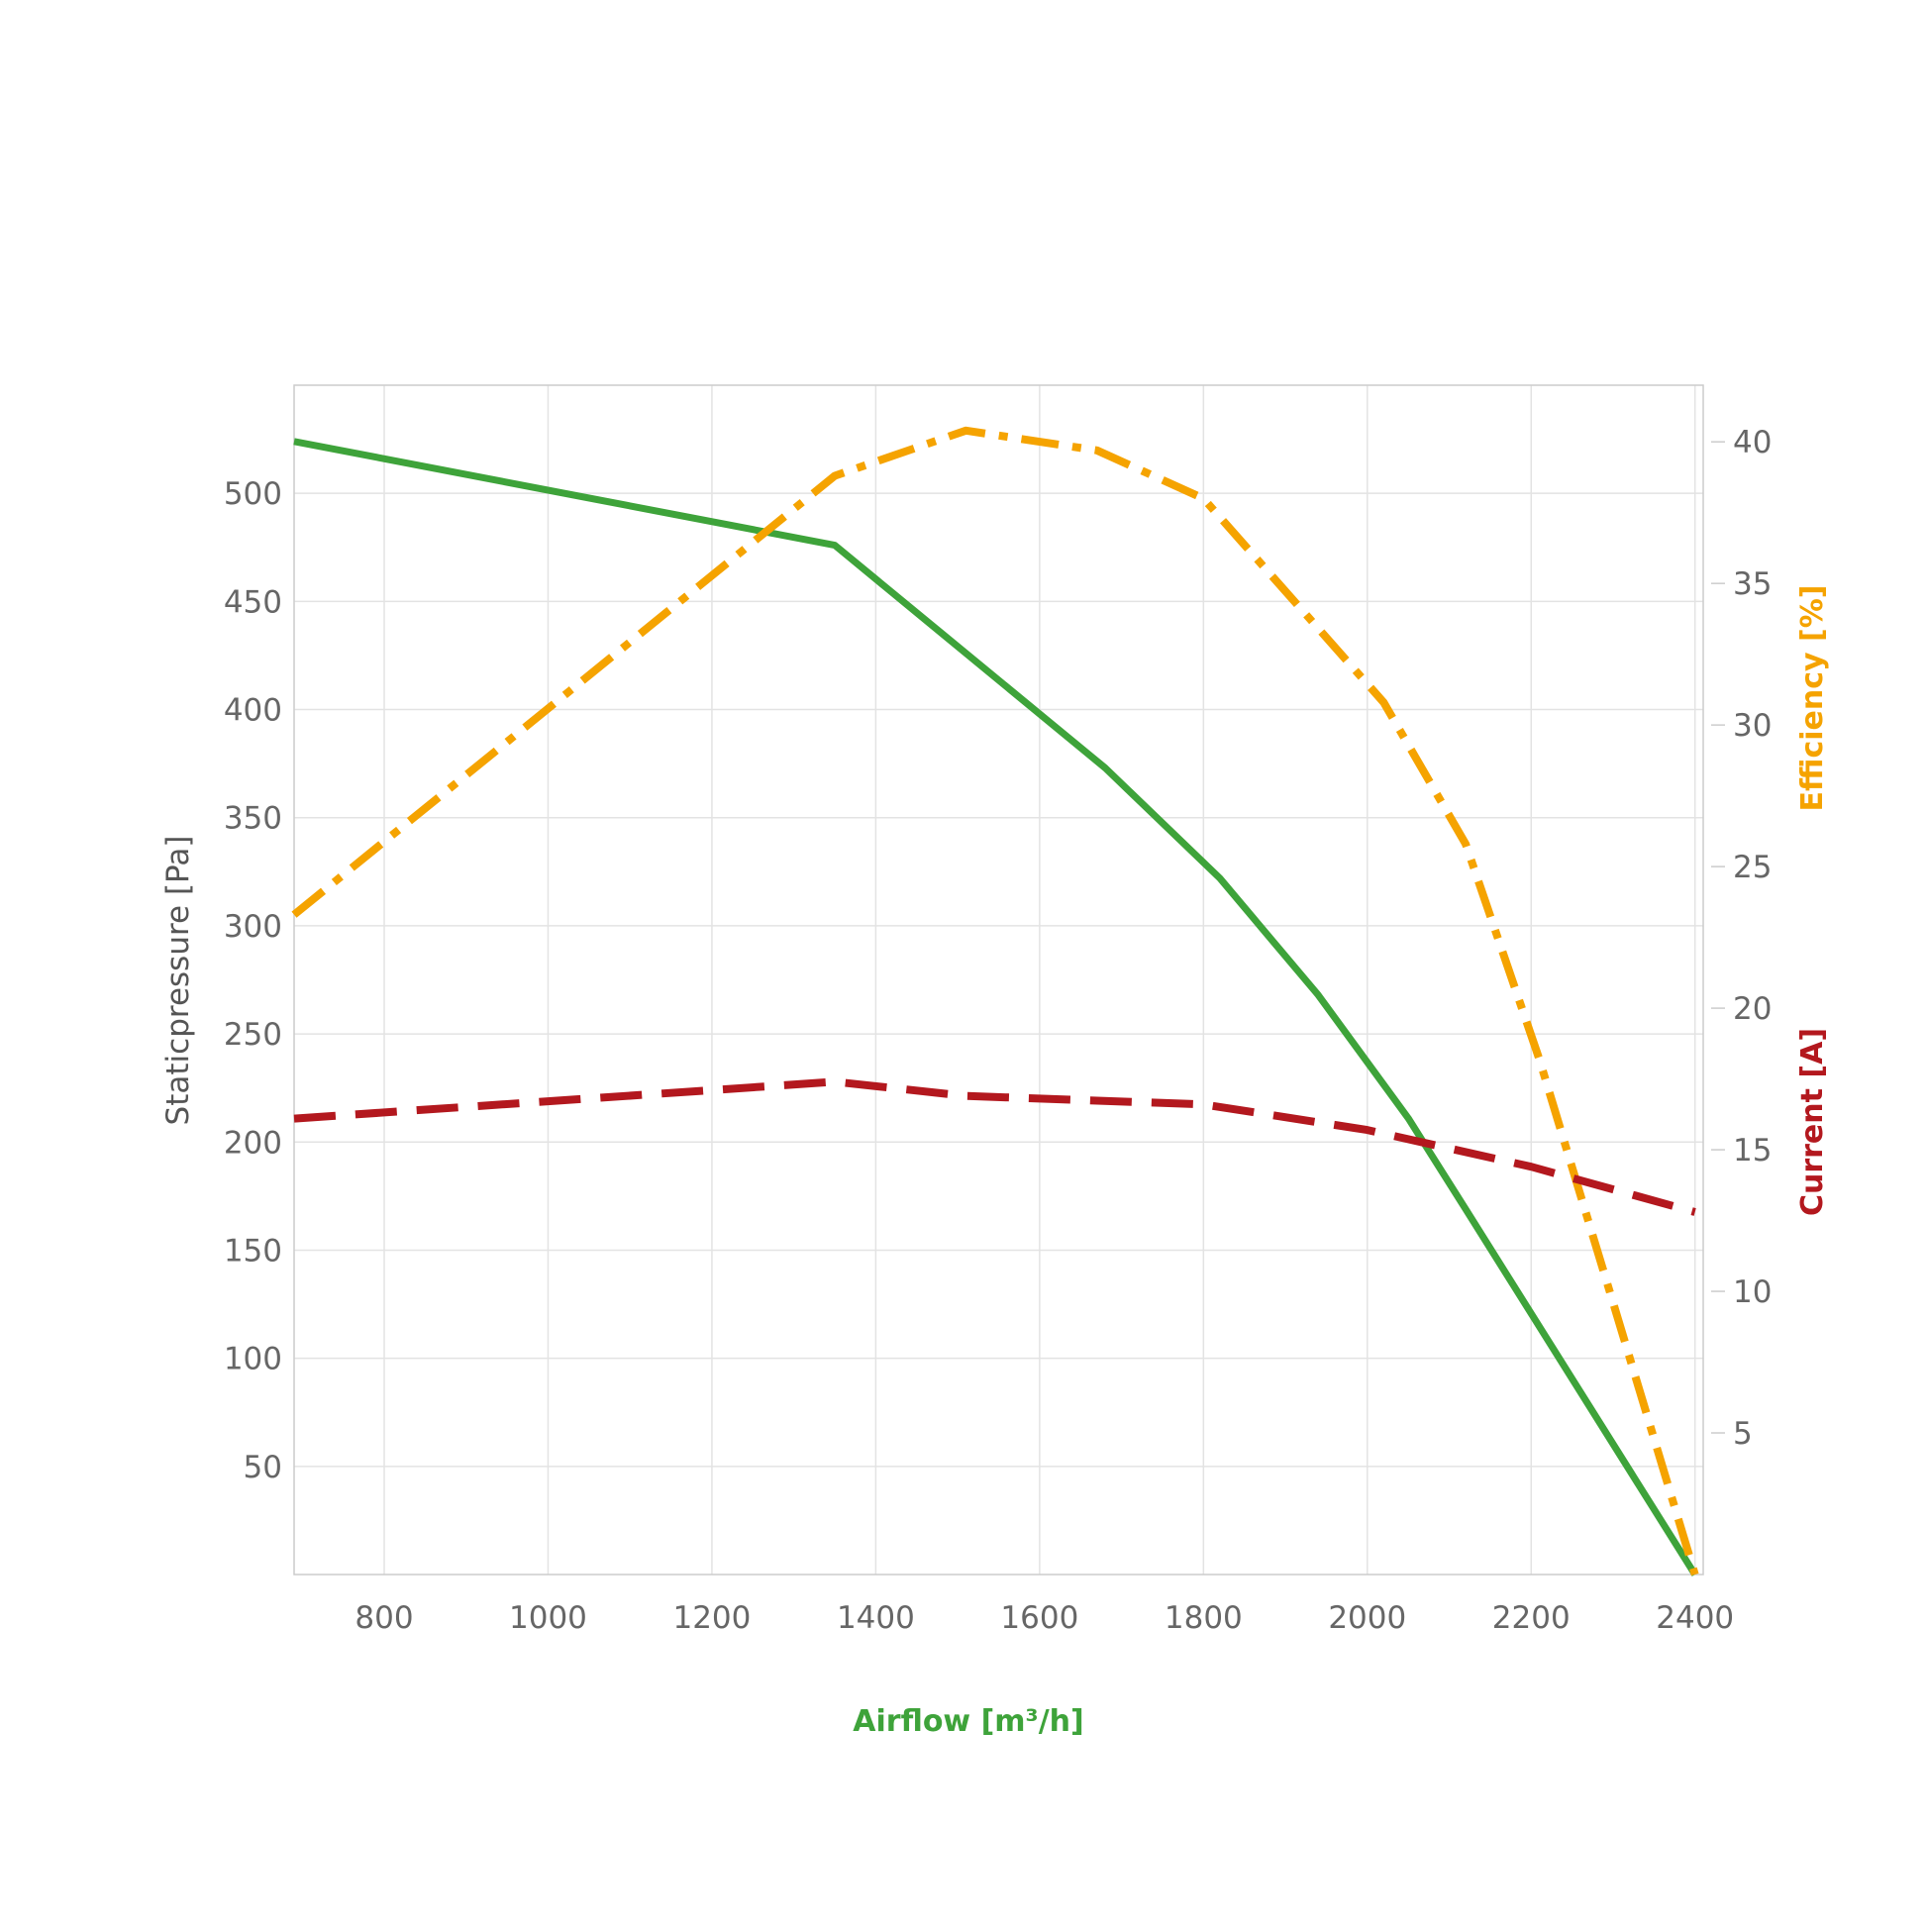 The width and height of the screenshot is (1927, 1932). I want to click on y-left-tick-label: 400, so click(253, 711).